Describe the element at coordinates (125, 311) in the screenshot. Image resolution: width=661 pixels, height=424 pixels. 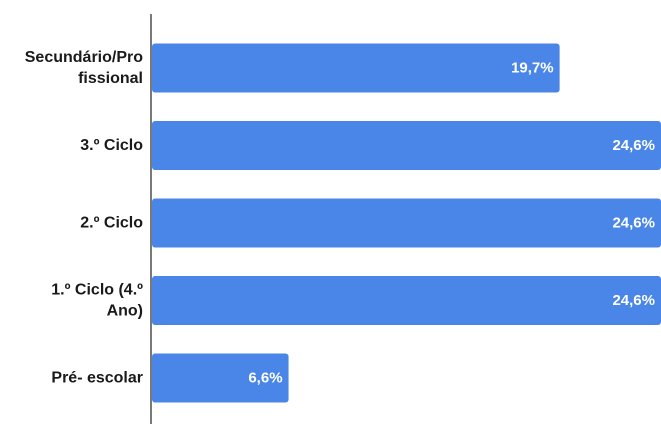
I see `category-label-line: Ano)` at that location.